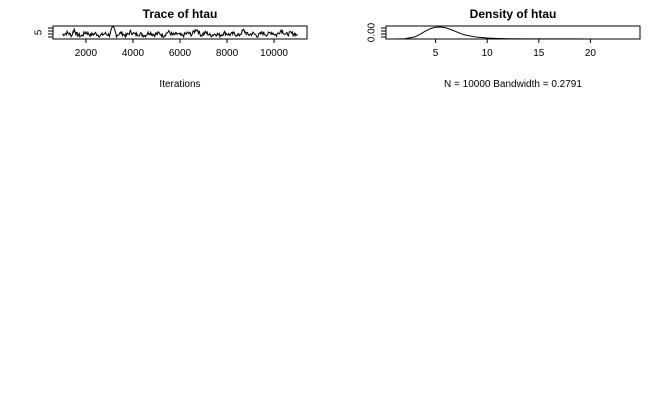  I want to click on density-series-line, so click(513, 33).